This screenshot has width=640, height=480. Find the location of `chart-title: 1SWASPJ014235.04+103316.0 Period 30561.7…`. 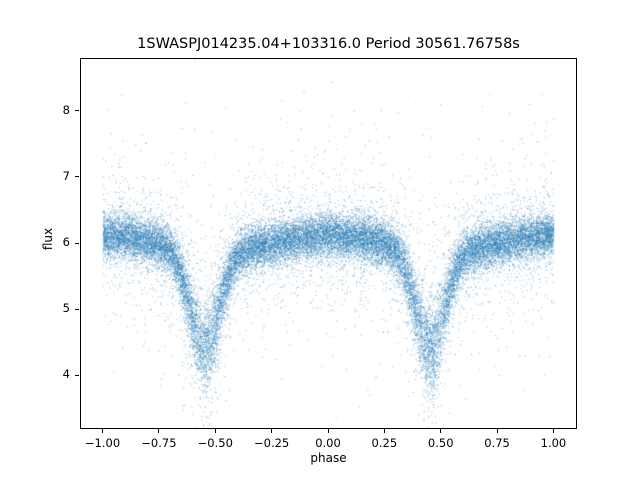

chart-title: 1SWASPJ014235.04+103316.0 Period 30561.7… is located at coordinates (328, 44).